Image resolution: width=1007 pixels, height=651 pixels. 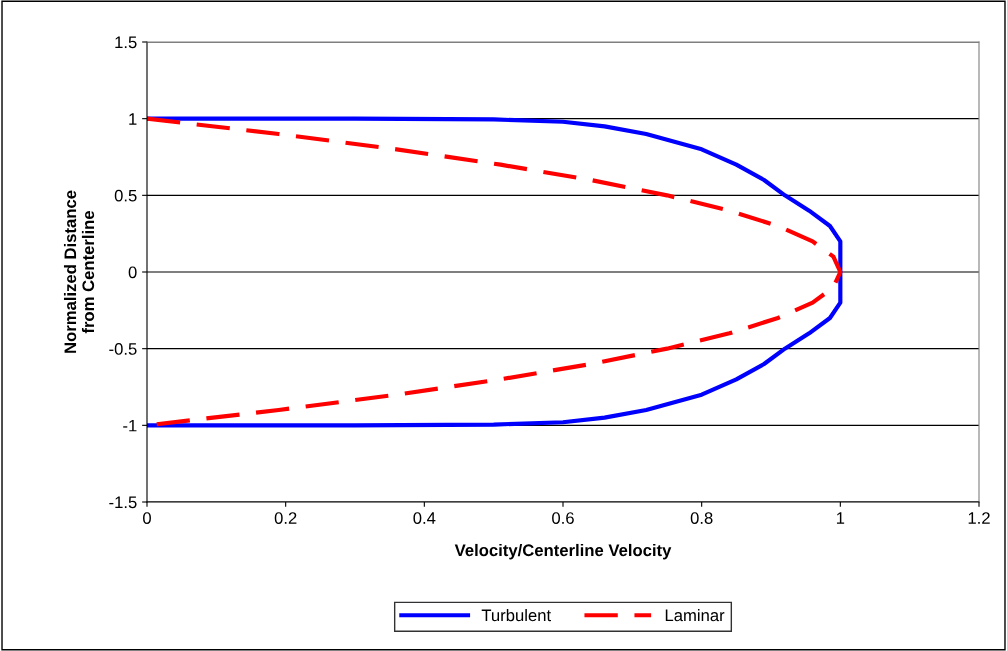 What do you see at coordinates (695, 615) in the screenshot?
I see `legend-label: Laminar` at bounding box center [695, 615].